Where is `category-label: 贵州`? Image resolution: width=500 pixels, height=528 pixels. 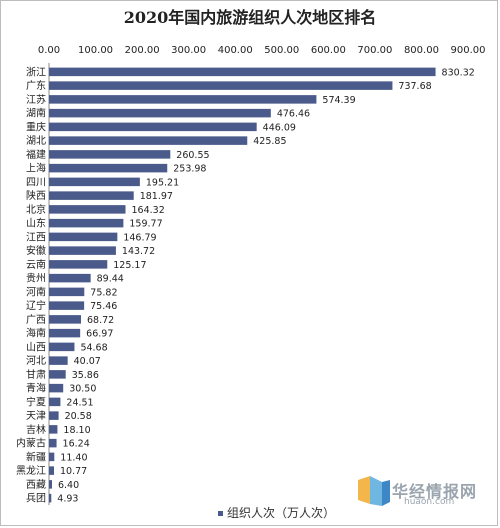 category-label: 贵州 is located at coordinates (36, 278).